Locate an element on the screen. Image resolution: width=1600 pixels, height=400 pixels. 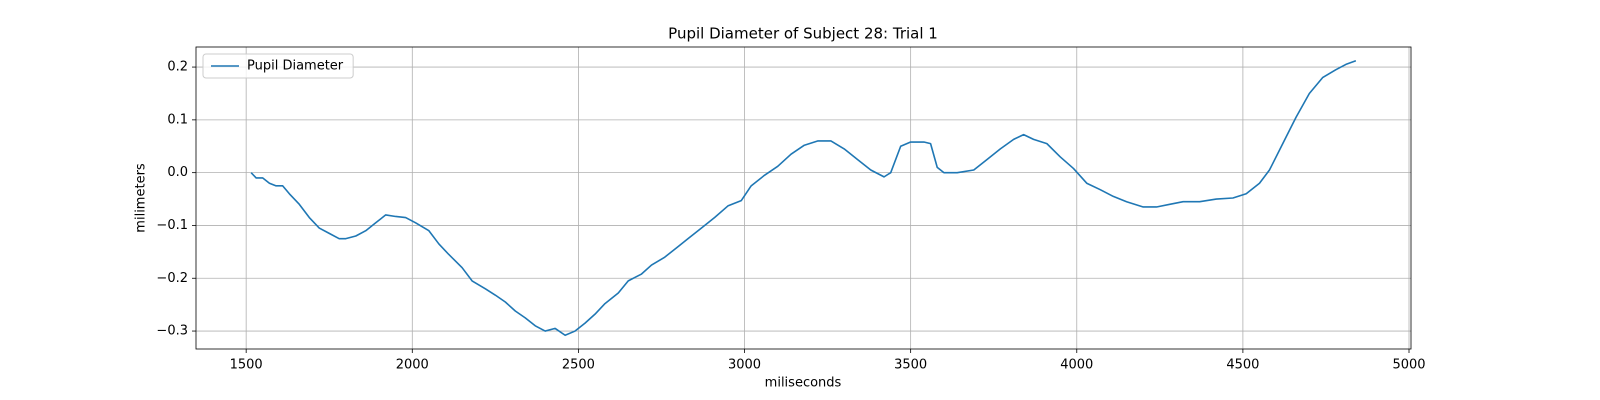
x-tick-label: 3000 is located at coordinates (744, 365).